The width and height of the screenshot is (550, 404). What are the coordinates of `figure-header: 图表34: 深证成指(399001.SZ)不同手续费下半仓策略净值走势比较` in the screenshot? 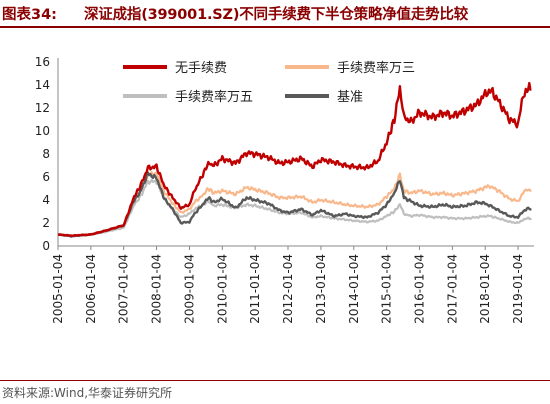 It's located at (275, 13).